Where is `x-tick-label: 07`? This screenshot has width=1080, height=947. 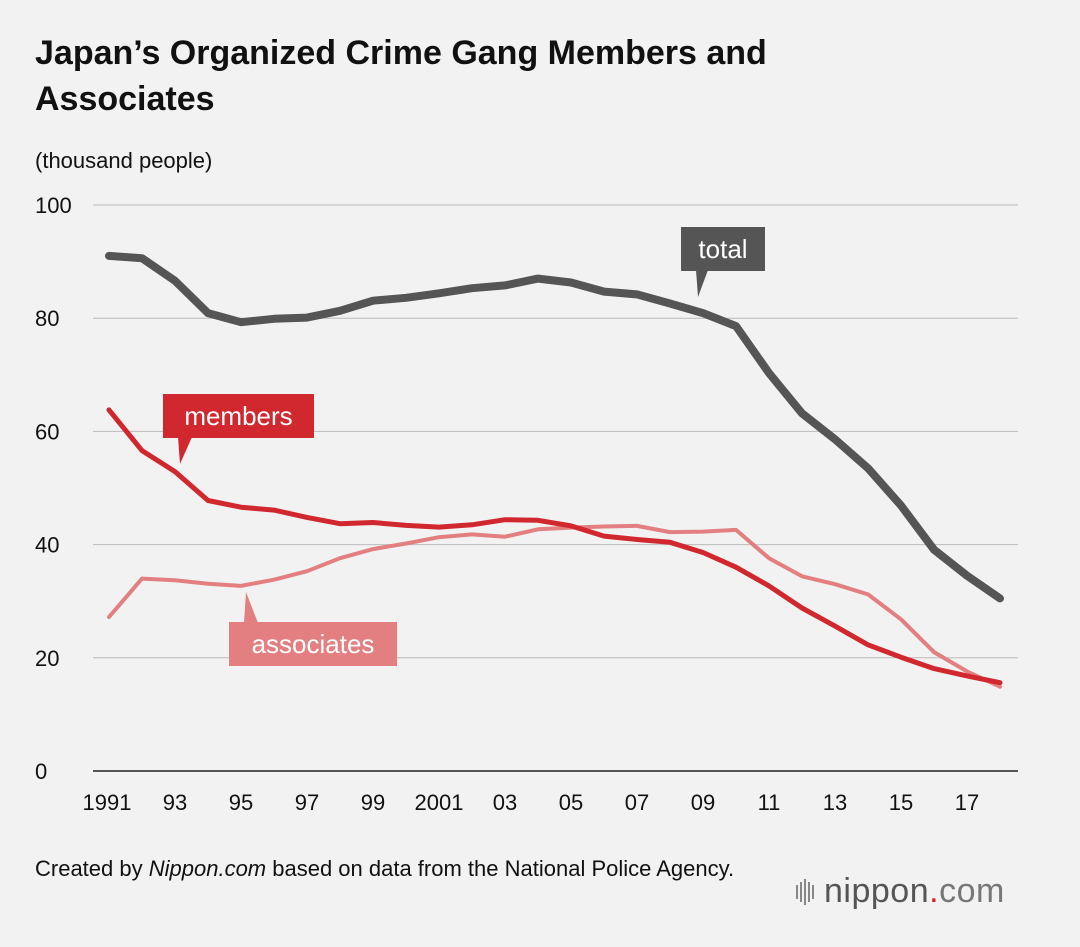 x-tick-label: 07 is located at coordinates (637, 802).